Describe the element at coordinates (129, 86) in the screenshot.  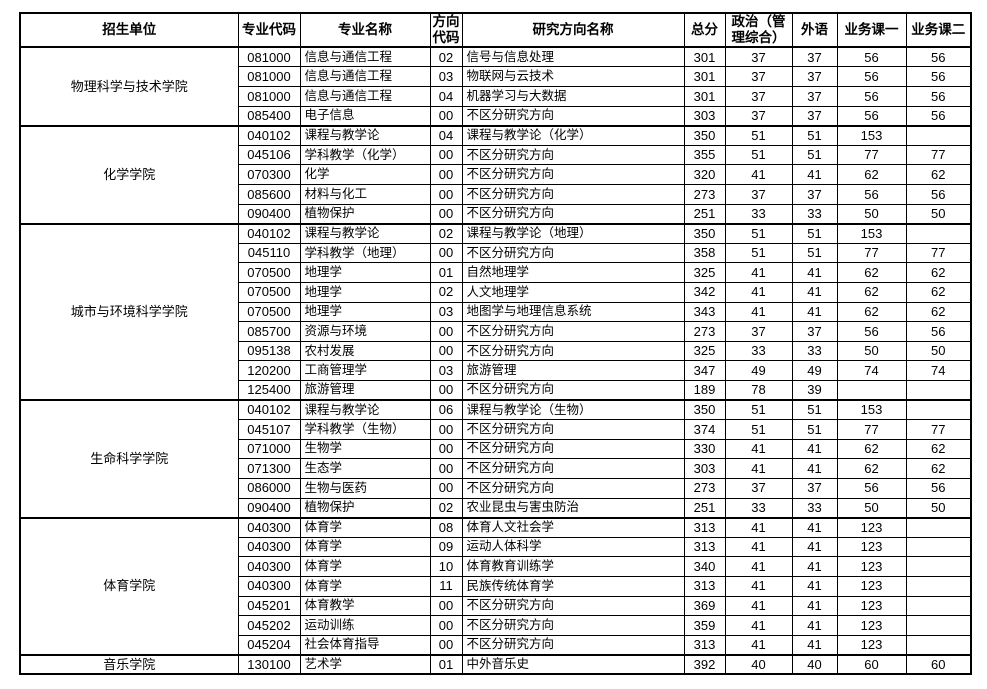
I see `unit-cell: 物理科学与技术学院` at that location.